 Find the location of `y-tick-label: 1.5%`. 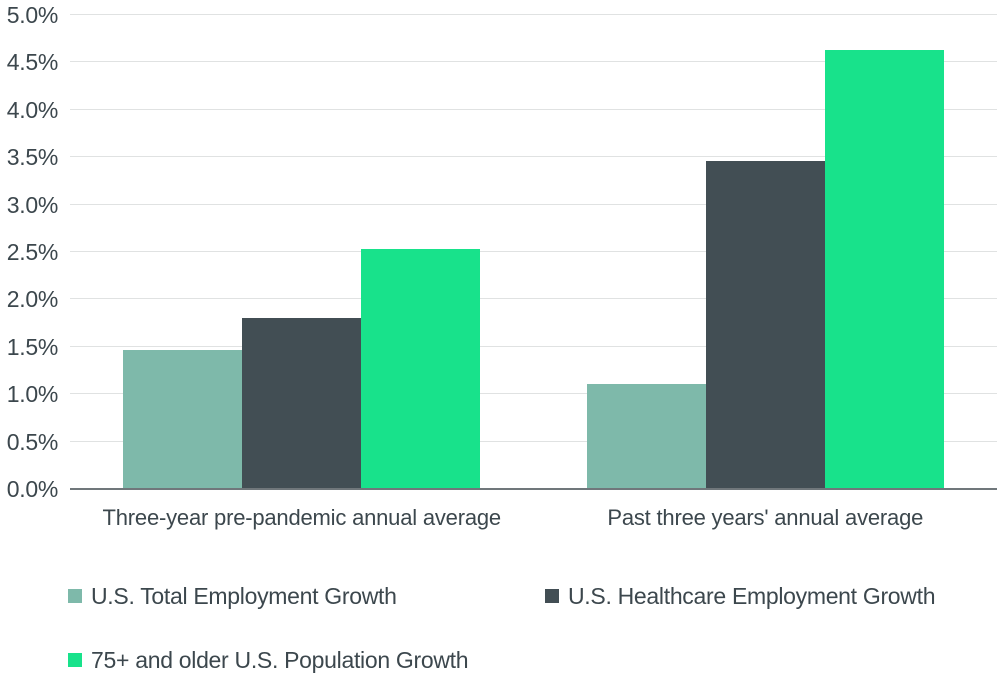

y-tick-label: 1.5% is located at coordinates (32, 346).